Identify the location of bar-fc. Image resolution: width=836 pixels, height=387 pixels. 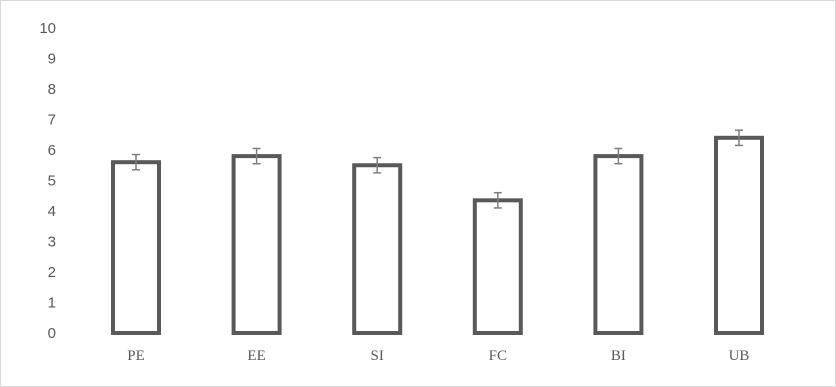
(497, 266).